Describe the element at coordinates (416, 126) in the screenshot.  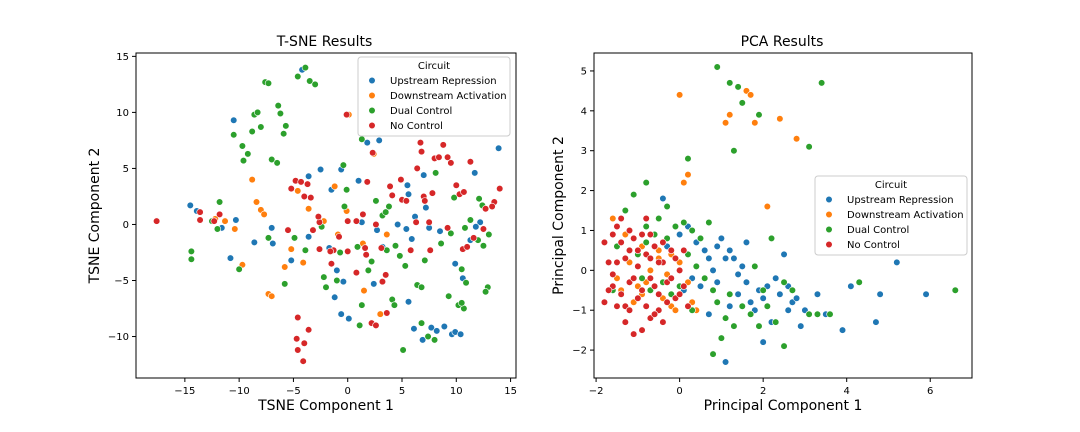
I see `tsne-legend-label: No Control` at that location.